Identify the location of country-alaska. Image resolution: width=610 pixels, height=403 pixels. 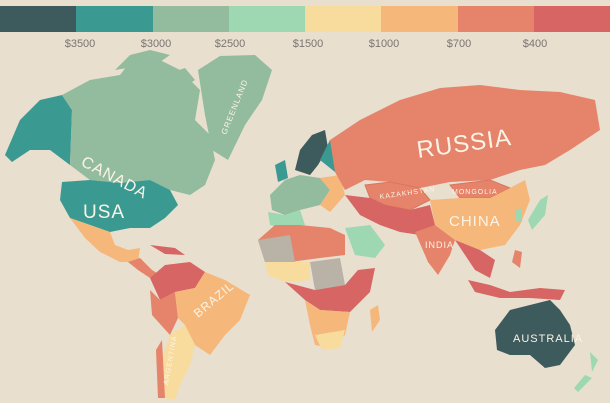
(38, 130).